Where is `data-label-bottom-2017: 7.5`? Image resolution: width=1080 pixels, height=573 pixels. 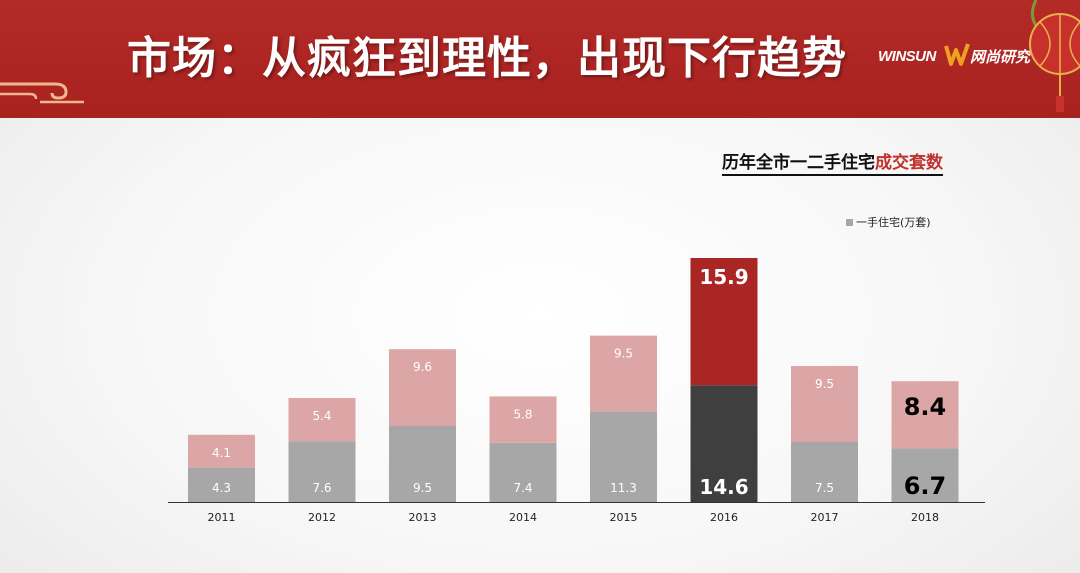
data-label-bottom-2017: 7.5 is located at coordinates (824, 488).